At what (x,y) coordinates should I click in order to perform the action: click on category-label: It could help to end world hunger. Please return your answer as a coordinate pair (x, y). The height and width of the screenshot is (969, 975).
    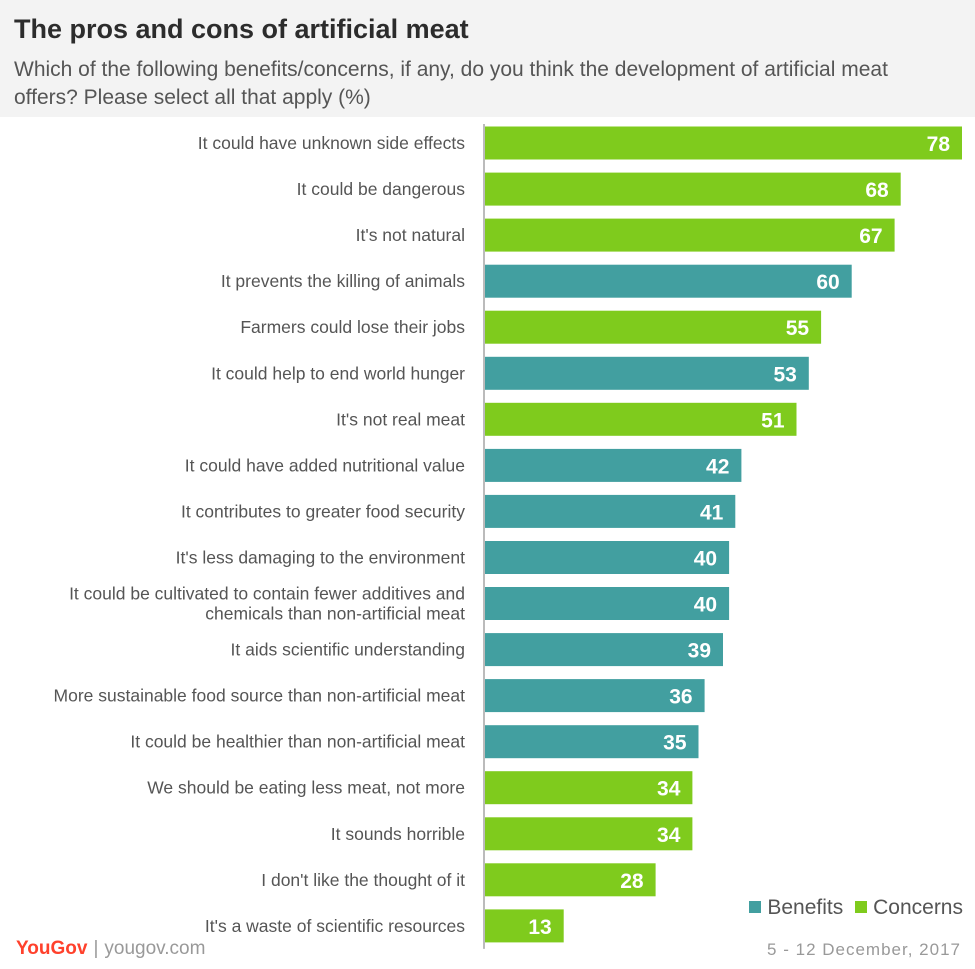
    Looking at the image, I should click on (338, 373).